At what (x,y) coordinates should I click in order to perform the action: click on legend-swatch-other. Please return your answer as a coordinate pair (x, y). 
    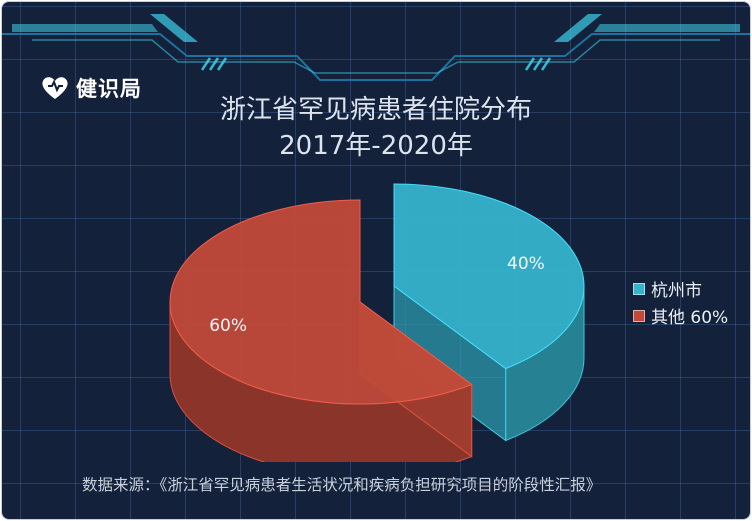
    Looking at the image, I should click on (639, 315).